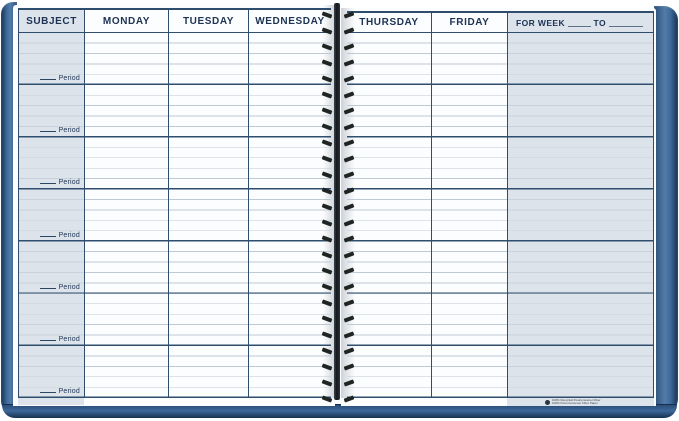 The image size is (679, 421). I want to click on column-header-friday: FRIDAY, so click(469, 22).